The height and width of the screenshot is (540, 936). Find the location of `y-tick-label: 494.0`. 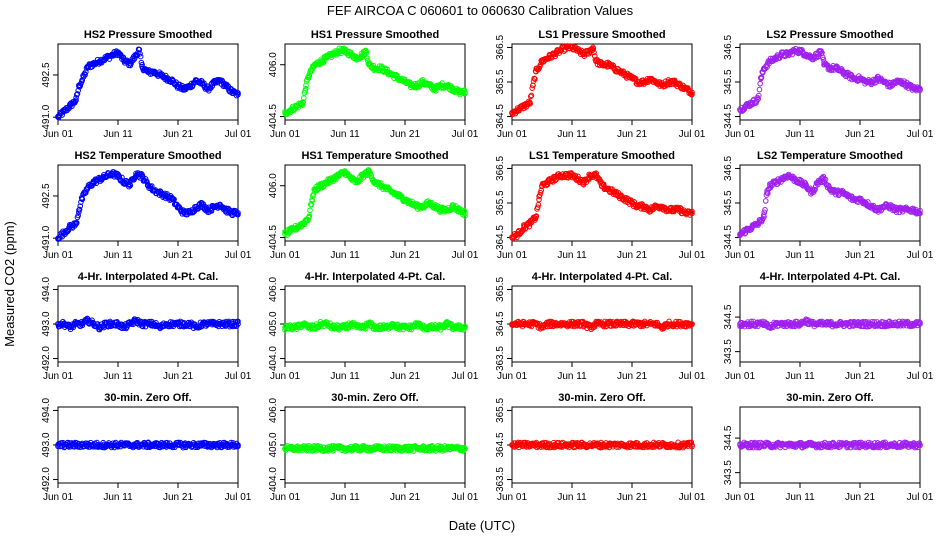

y-tick-label: 494.0 is located at coordinates (46, 289).